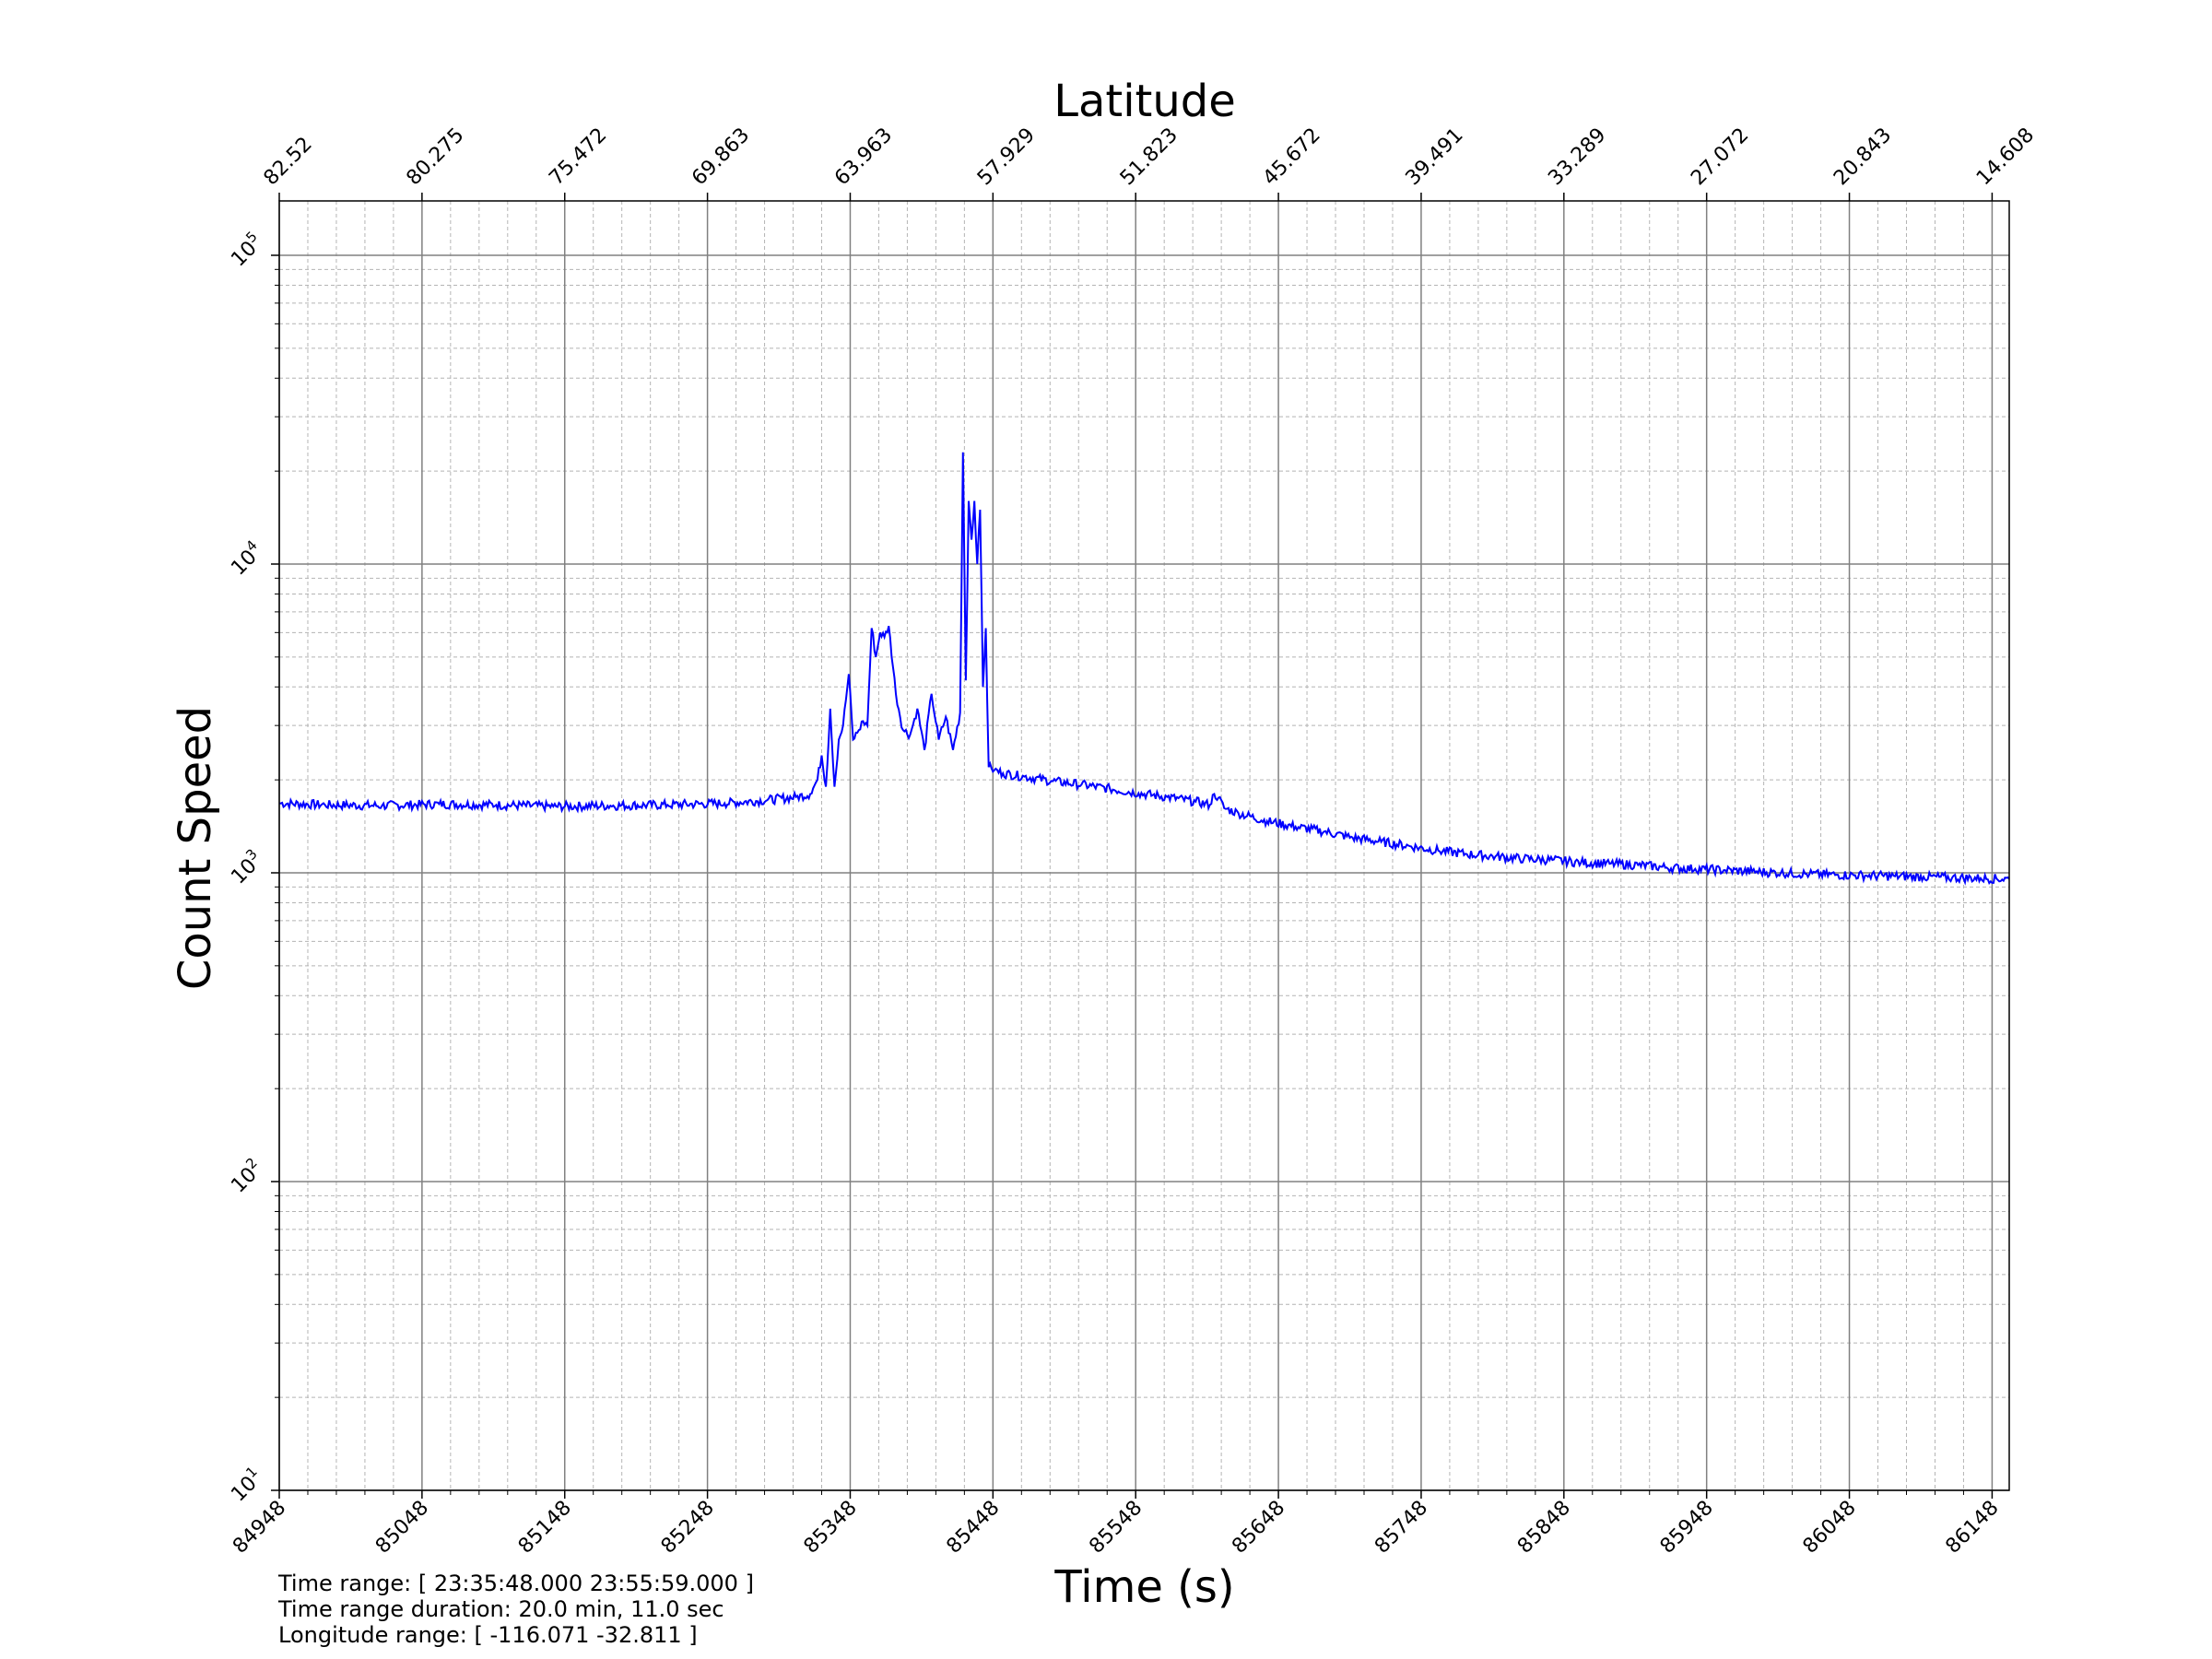 The height and width of the screenshot is (1659, 2212). Describe the element at coordinates (1006, 157) in the screenshot. I see `latitude-tick-label: 57.929` at that location.